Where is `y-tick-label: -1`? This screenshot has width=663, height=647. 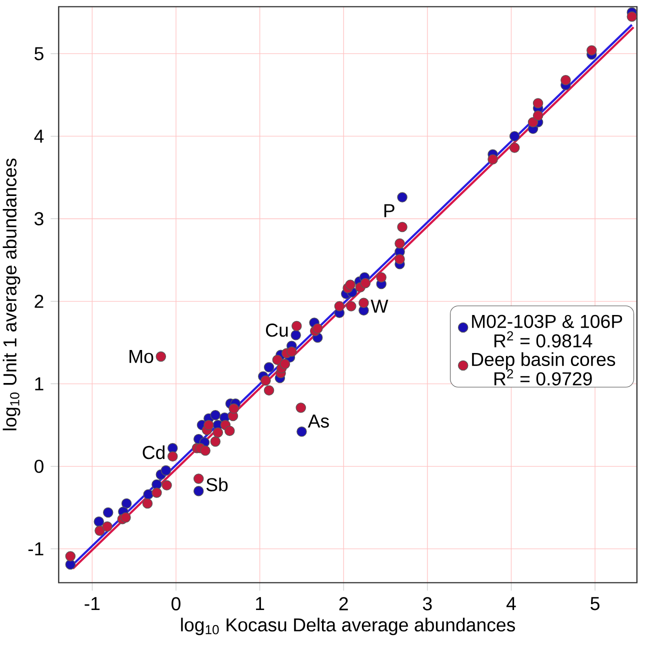
y-tick-label: -1 is located at coordinates (36, 549).